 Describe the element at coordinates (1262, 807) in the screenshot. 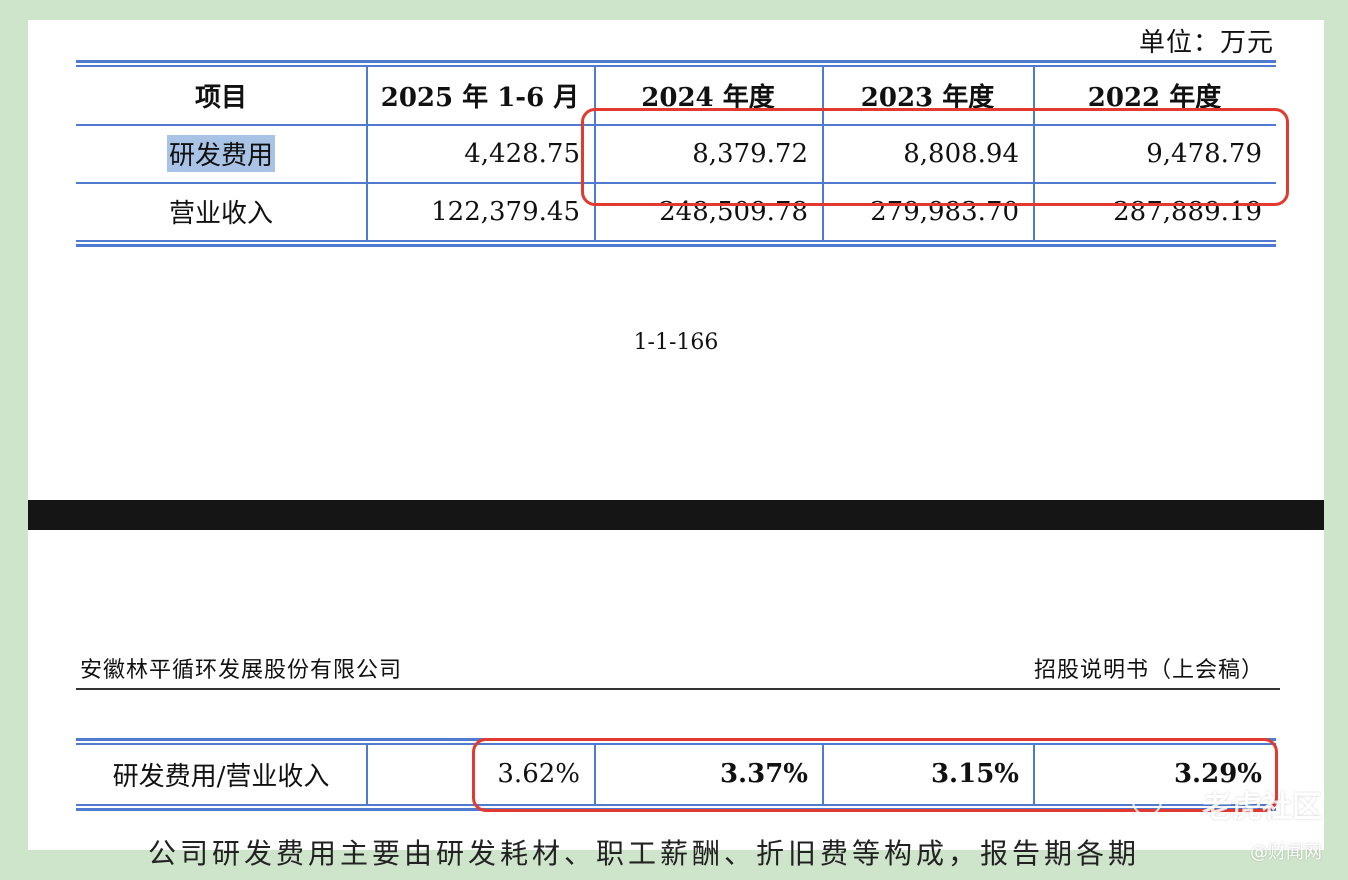

I see `watermark-logo: 老虎社区` at that location.